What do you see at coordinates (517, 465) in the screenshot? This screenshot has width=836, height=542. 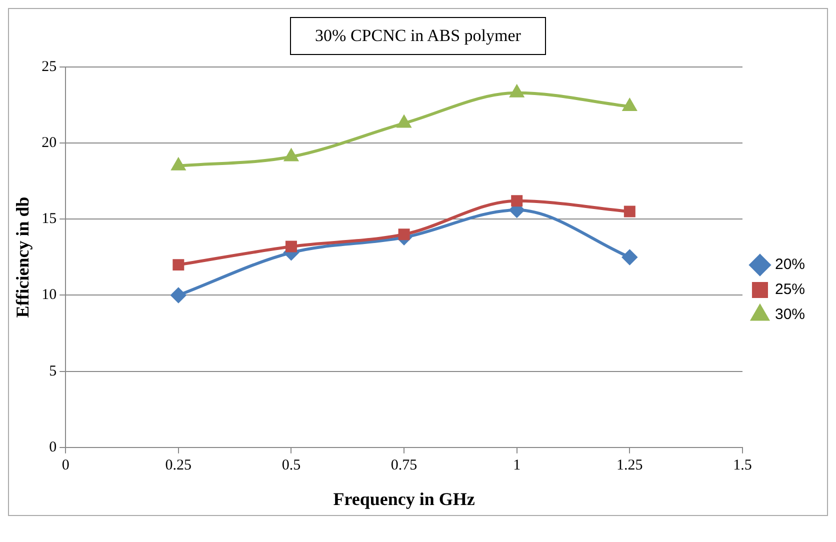 I see `x-tick-label: 1` at bounding box center [517, 465].